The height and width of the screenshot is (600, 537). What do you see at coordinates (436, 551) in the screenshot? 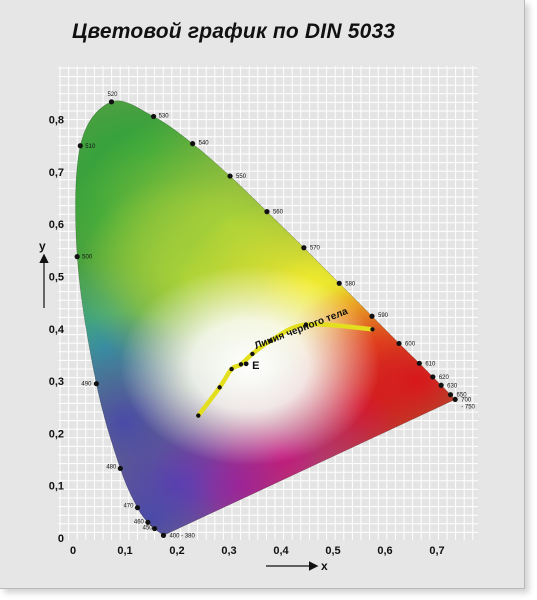
I see `x-tick-label: 0,7` at bounding box center [436, 551].